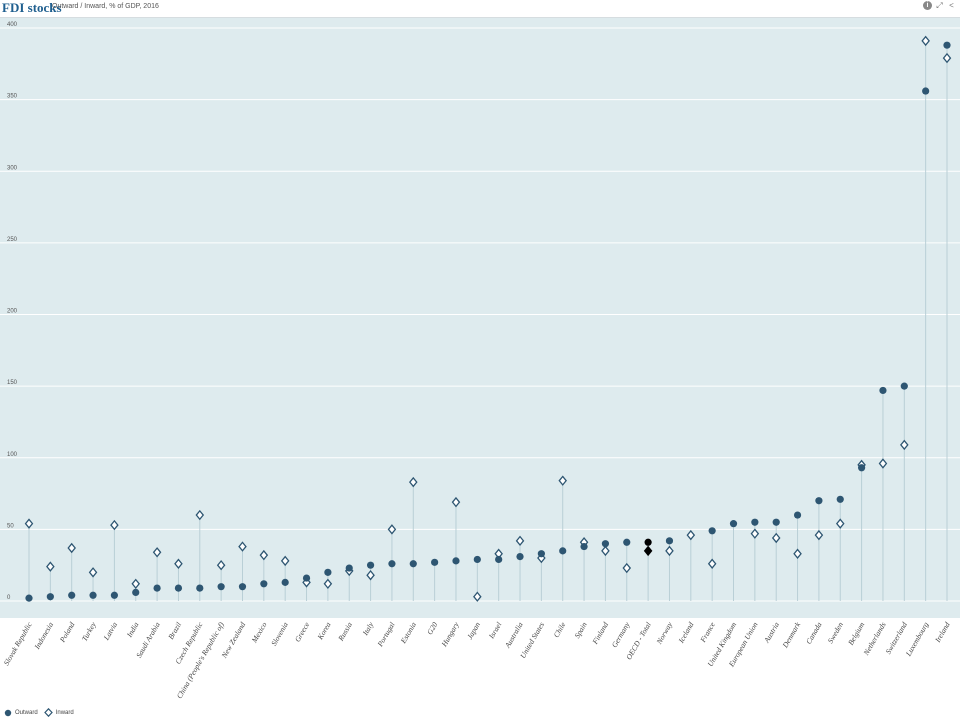 Image resolution: width=960 pixels, height=720 pixels. Describe the element at coordinates (560, 629) in the screenshot. I see `x-category-label: Chile` at that location.